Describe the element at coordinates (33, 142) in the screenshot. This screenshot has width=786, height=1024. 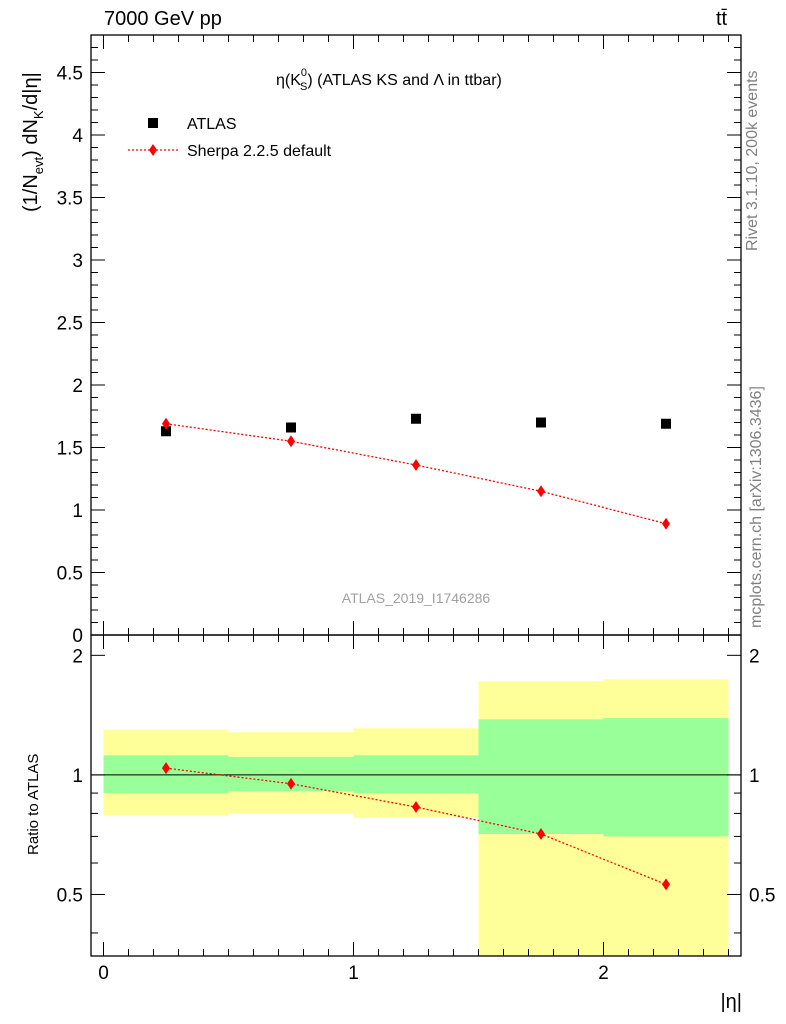
I see `y-axis-title: (1/Nevt) dNK/d|η|` at that location.